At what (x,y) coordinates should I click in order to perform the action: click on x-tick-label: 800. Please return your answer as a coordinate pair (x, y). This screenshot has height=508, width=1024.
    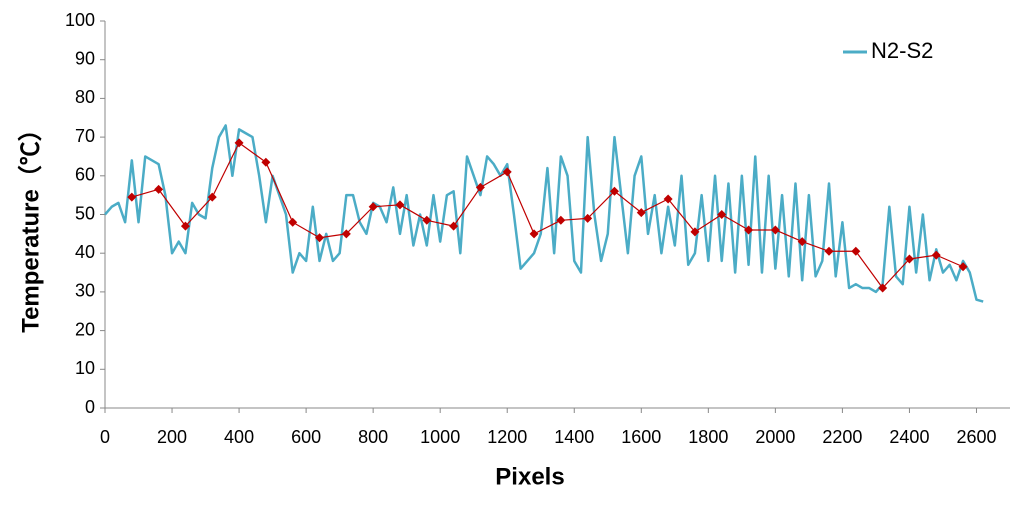
    Looking at the image, I should click on (373, 437).